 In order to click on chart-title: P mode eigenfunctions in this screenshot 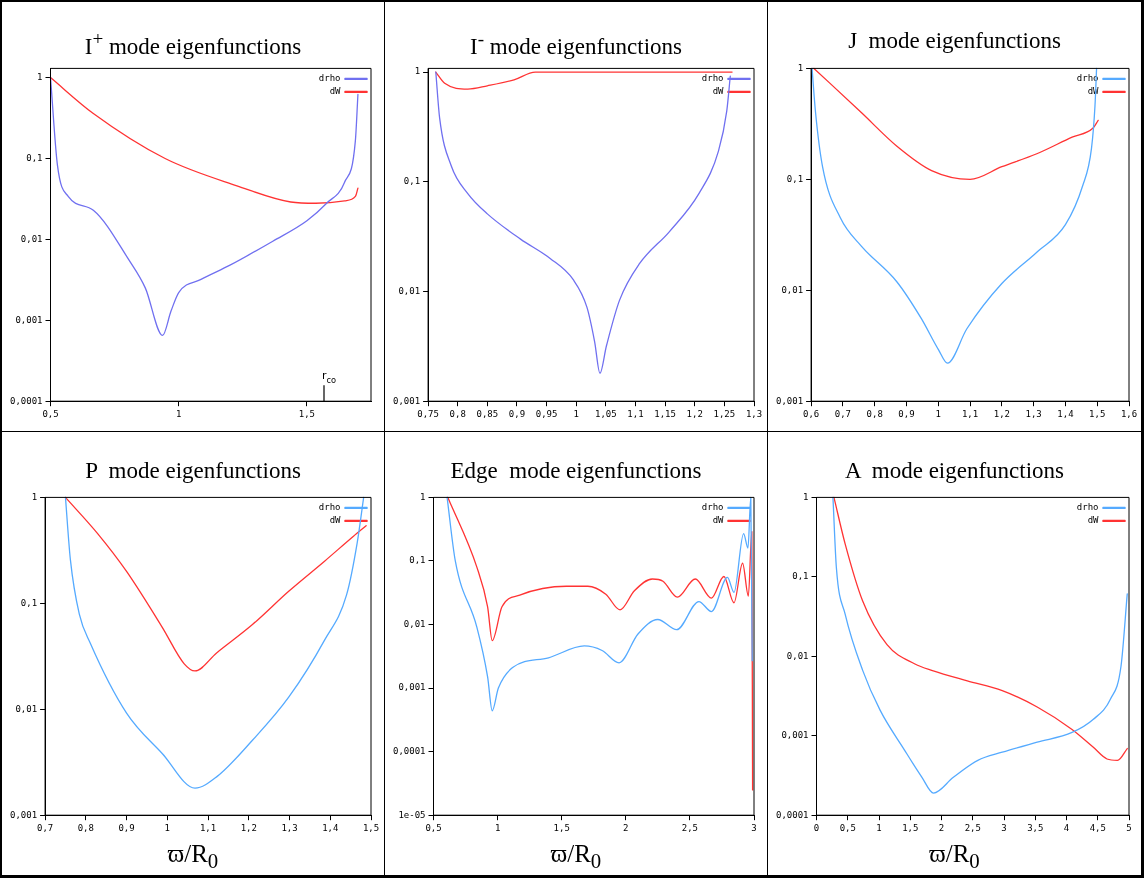, I will do `click(193, 471)`.